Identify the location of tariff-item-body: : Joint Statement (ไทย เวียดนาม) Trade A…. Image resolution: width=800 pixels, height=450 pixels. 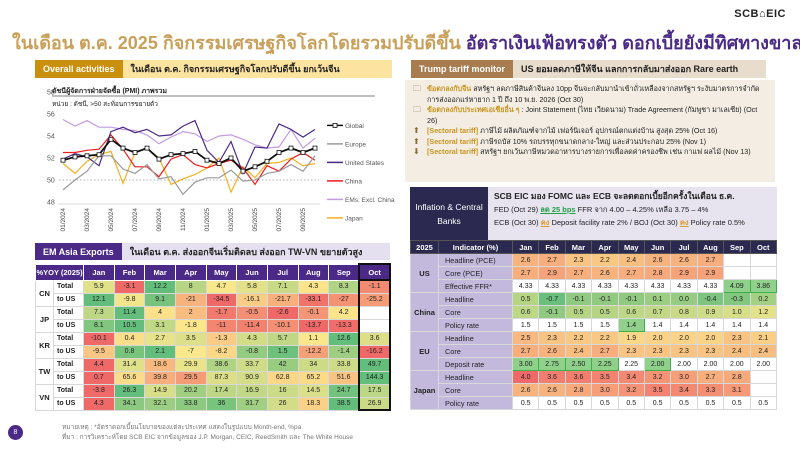
(592, 115).